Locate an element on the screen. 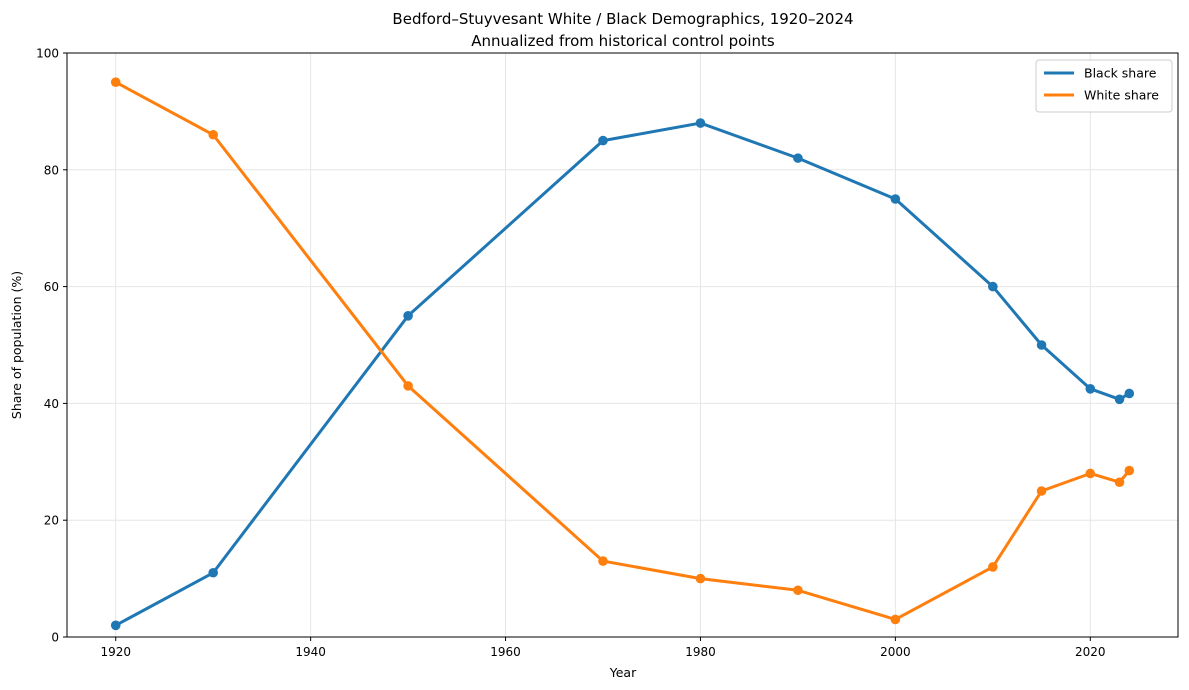  y-tick-label: 0 is located at coordinates (55, 638).